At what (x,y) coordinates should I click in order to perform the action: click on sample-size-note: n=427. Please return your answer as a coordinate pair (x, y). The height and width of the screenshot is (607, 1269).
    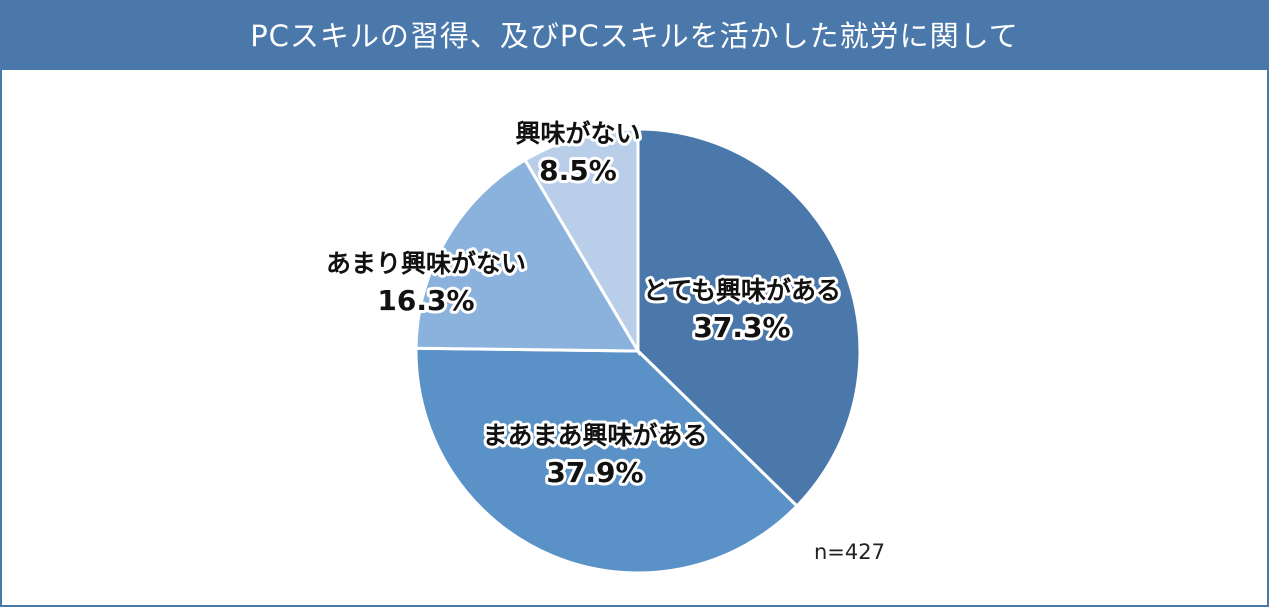
    Looking at the image, I should click on (849, 552).